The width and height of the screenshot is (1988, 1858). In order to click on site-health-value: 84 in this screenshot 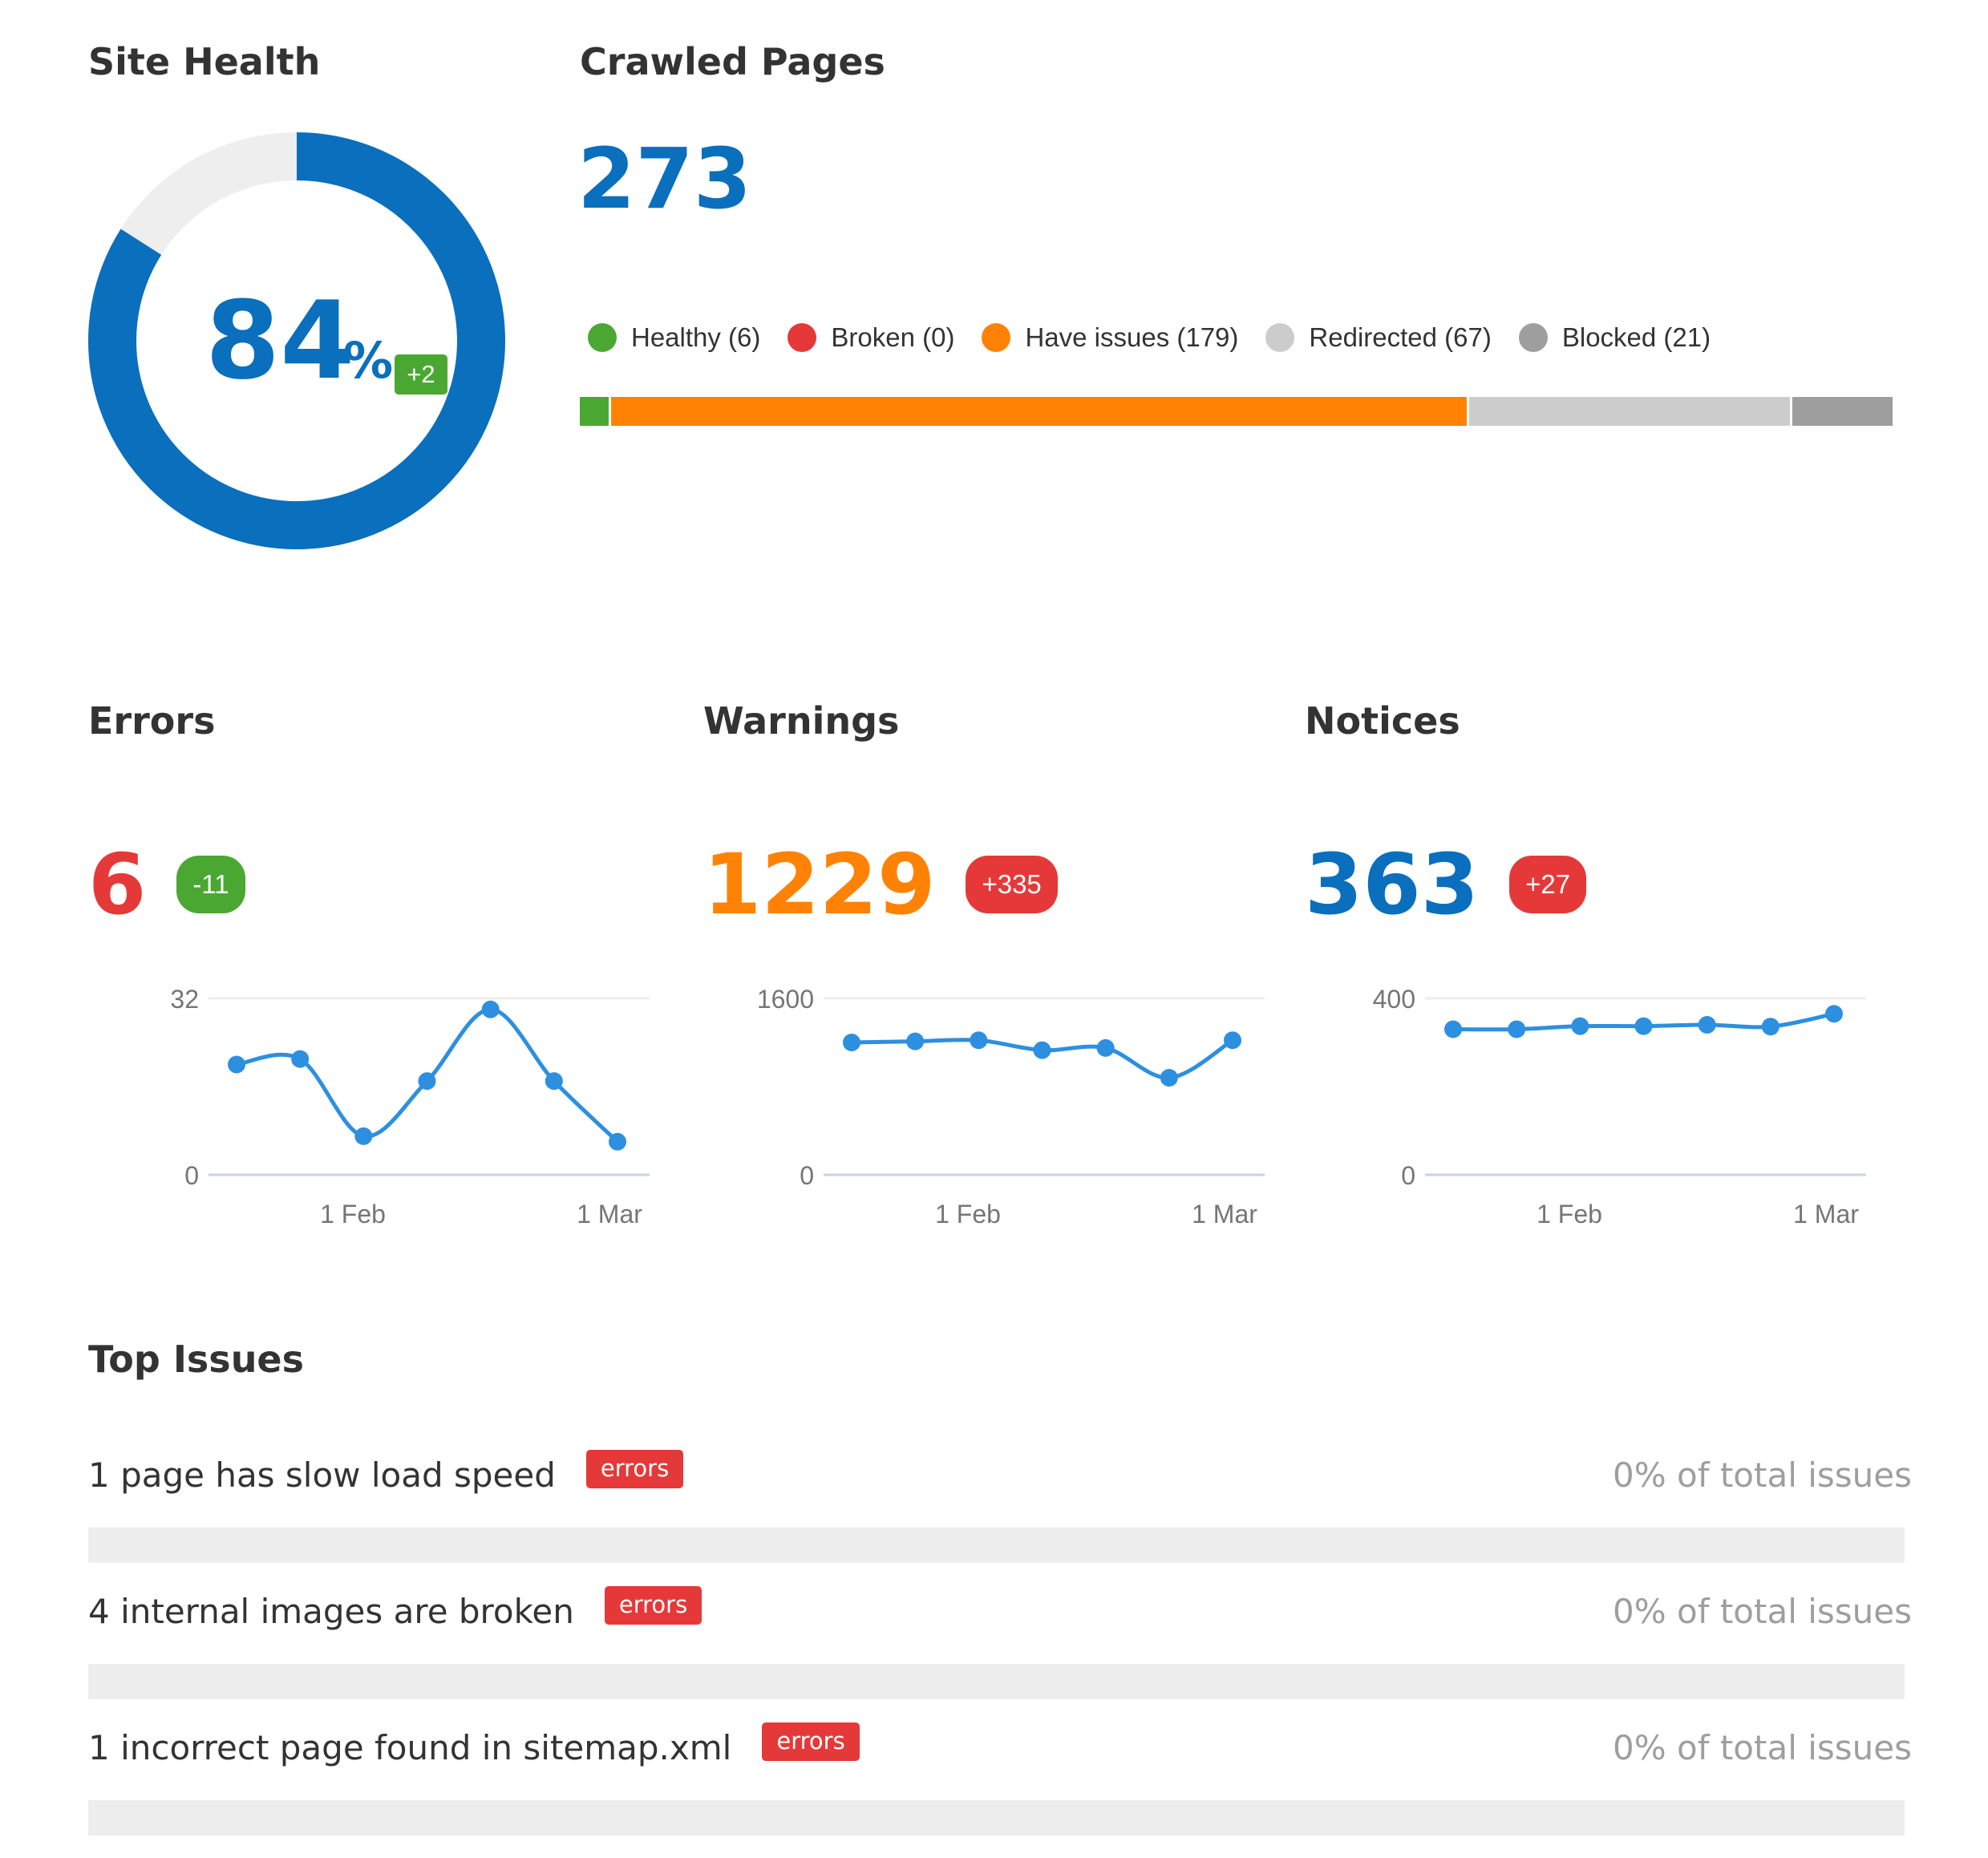, I will do `click(280, 340)`.